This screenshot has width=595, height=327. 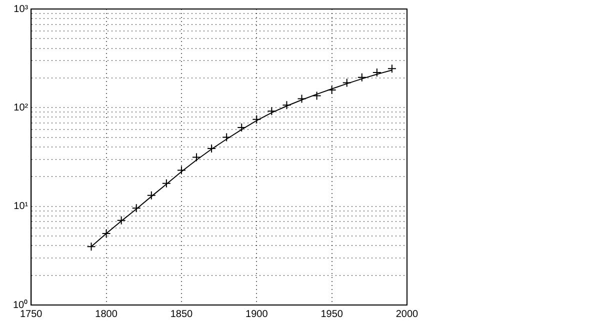 What do you see at coordinates (182, 314) in the screenshot?
I see `x-tick-label: 1850` at bounding box center [182, 314].